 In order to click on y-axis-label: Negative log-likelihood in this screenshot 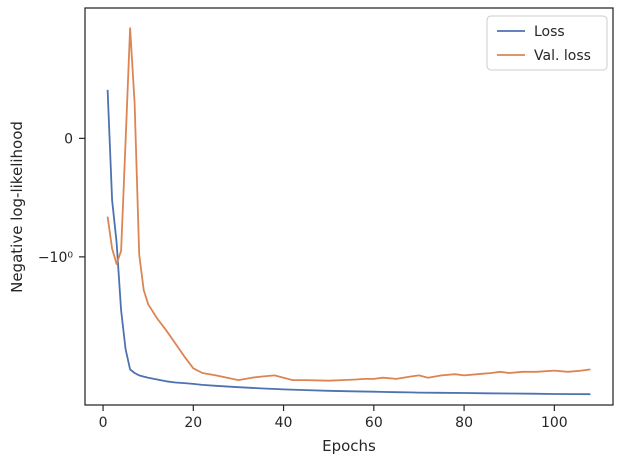, I will do `click(17, 207)`.